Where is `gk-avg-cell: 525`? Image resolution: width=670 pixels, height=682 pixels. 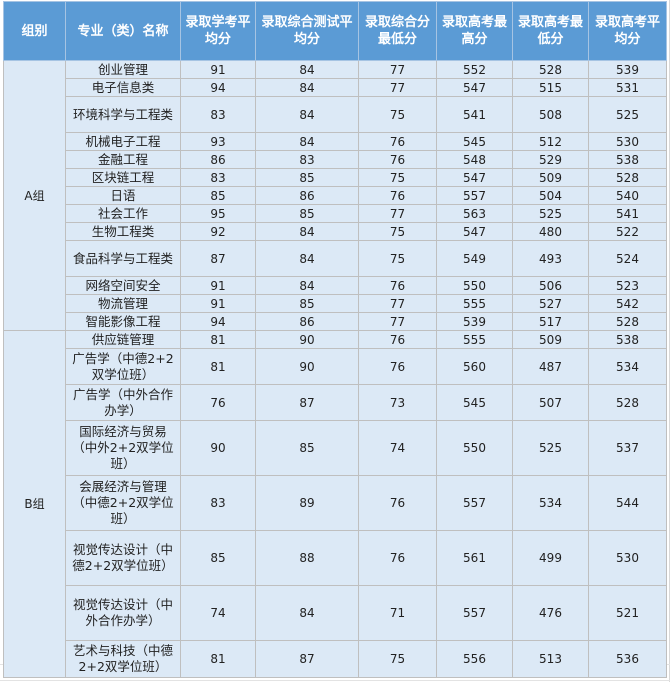 gk-avg-cell: 525 is located at coordinates (627, 114).